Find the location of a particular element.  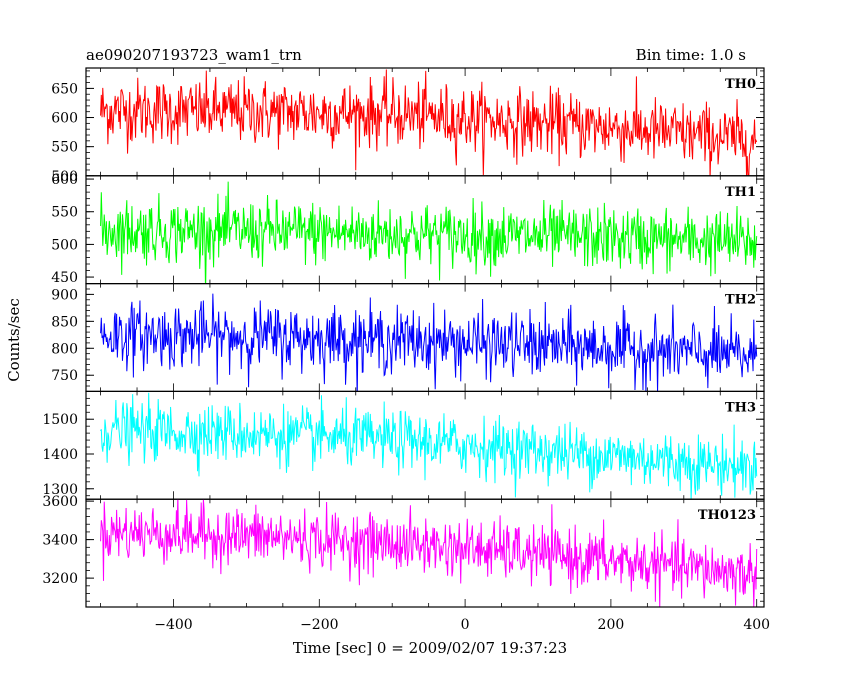

x-tick-label: −400 is located at coordinates (173, 625).